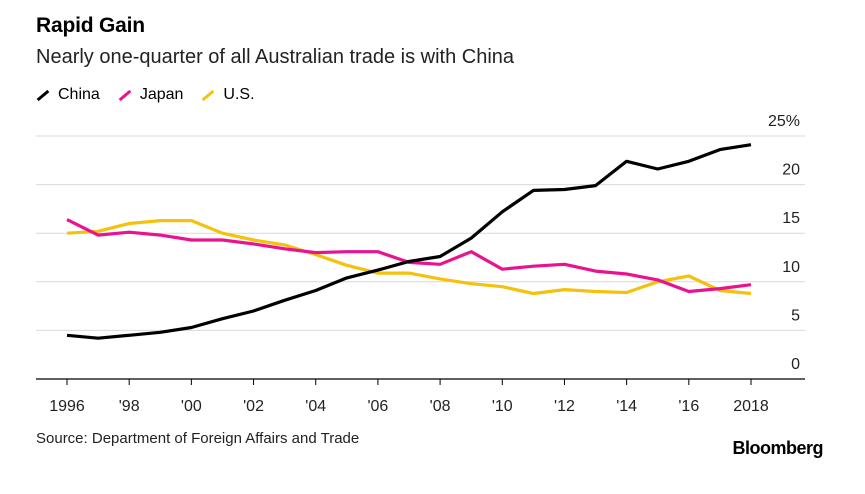 Image resolution: width=865 pixels, height=494 pixels. I want to click on legend-item-us: U.S., so click(228, 95).